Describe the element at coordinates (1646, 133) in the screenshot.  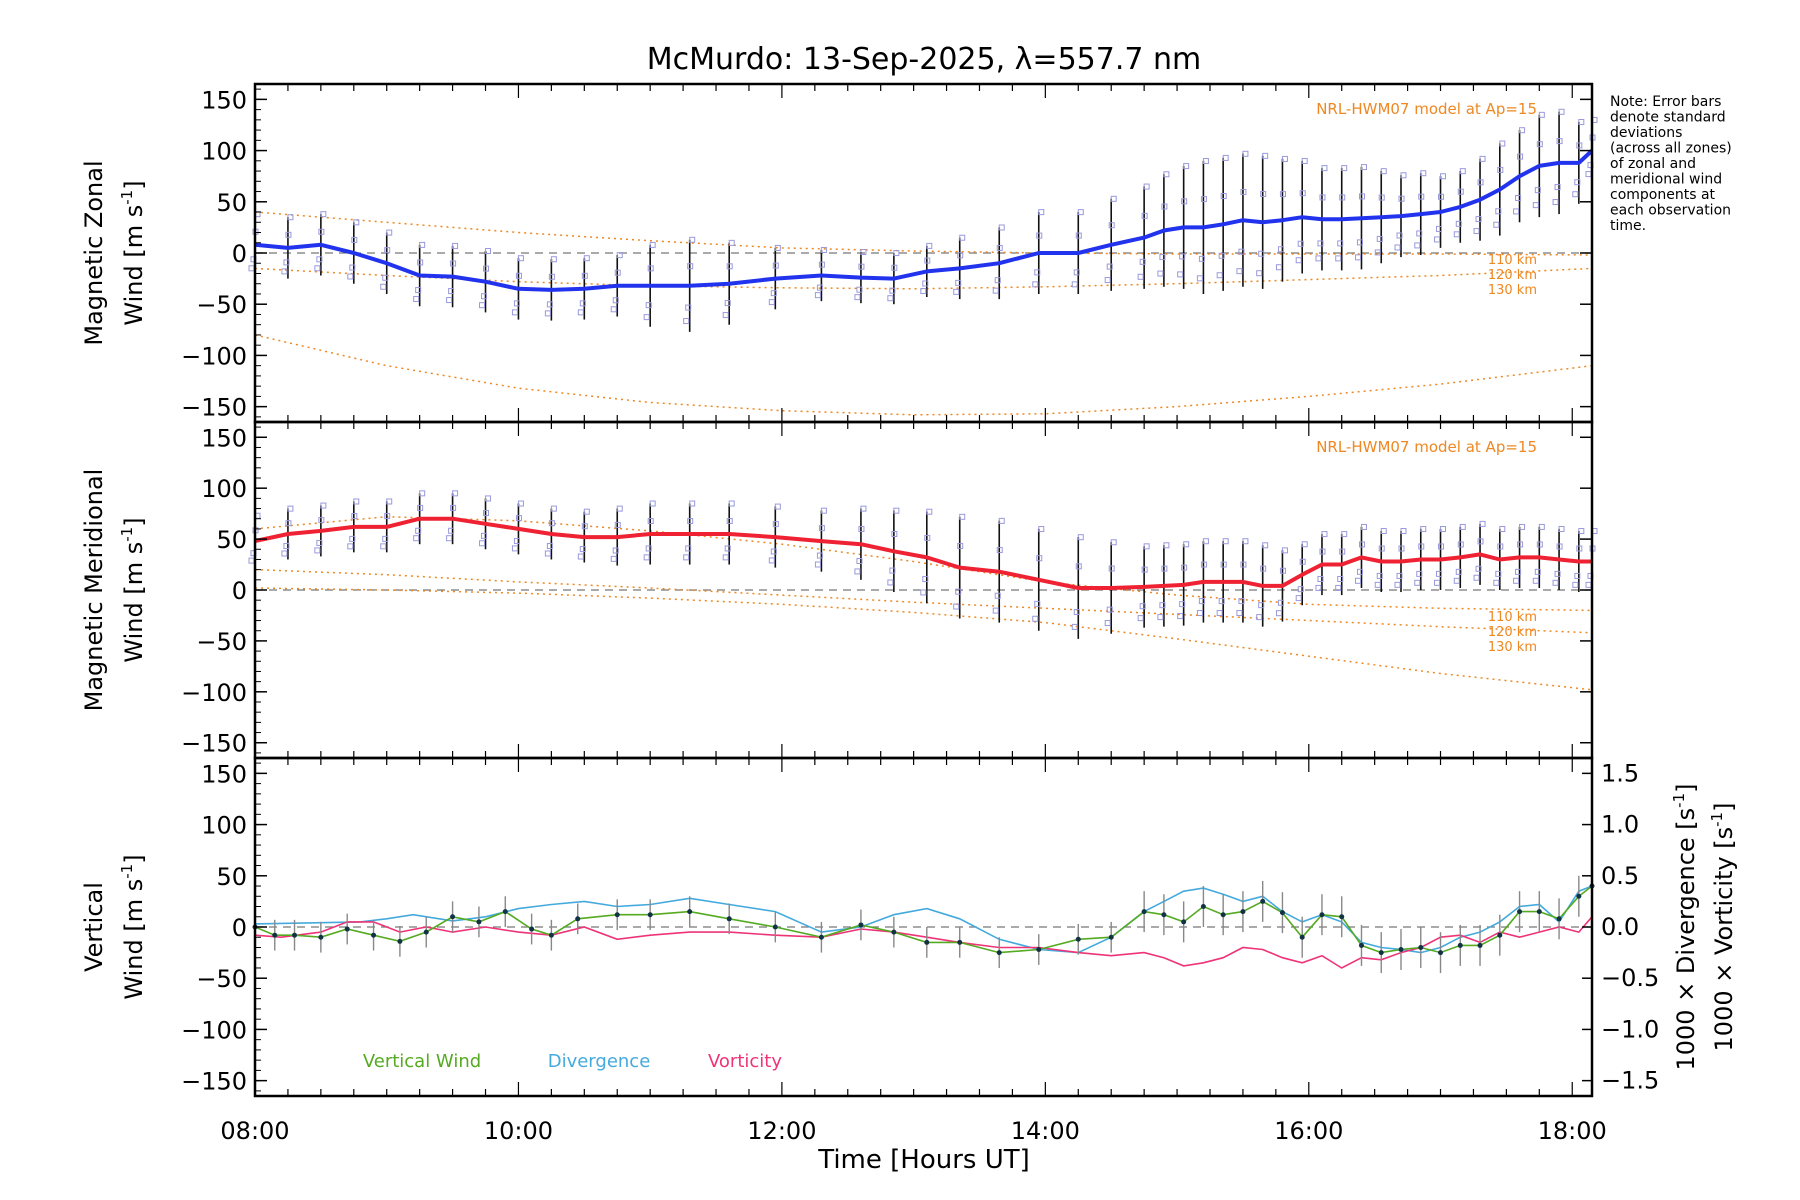
I see `note-line: deviations` at that location.